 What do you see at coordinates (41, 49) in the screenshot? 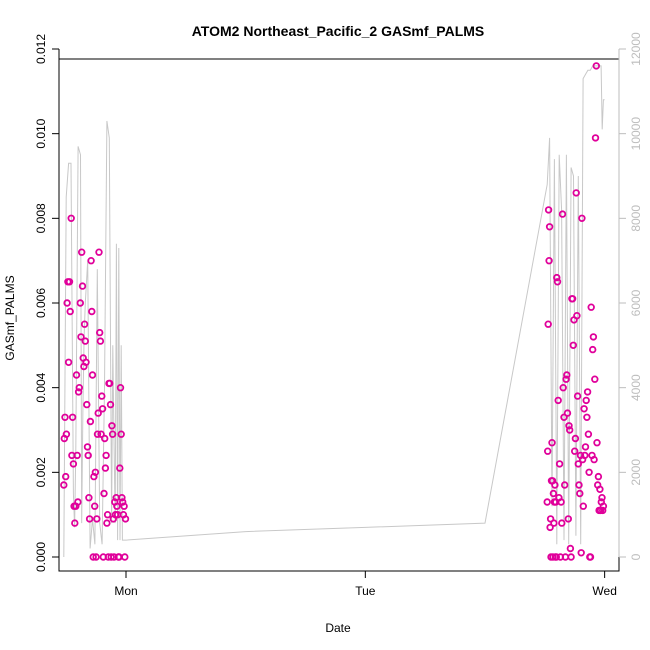
I see `y-left-tick-label: 0.012` at bounding box center [41, 49].